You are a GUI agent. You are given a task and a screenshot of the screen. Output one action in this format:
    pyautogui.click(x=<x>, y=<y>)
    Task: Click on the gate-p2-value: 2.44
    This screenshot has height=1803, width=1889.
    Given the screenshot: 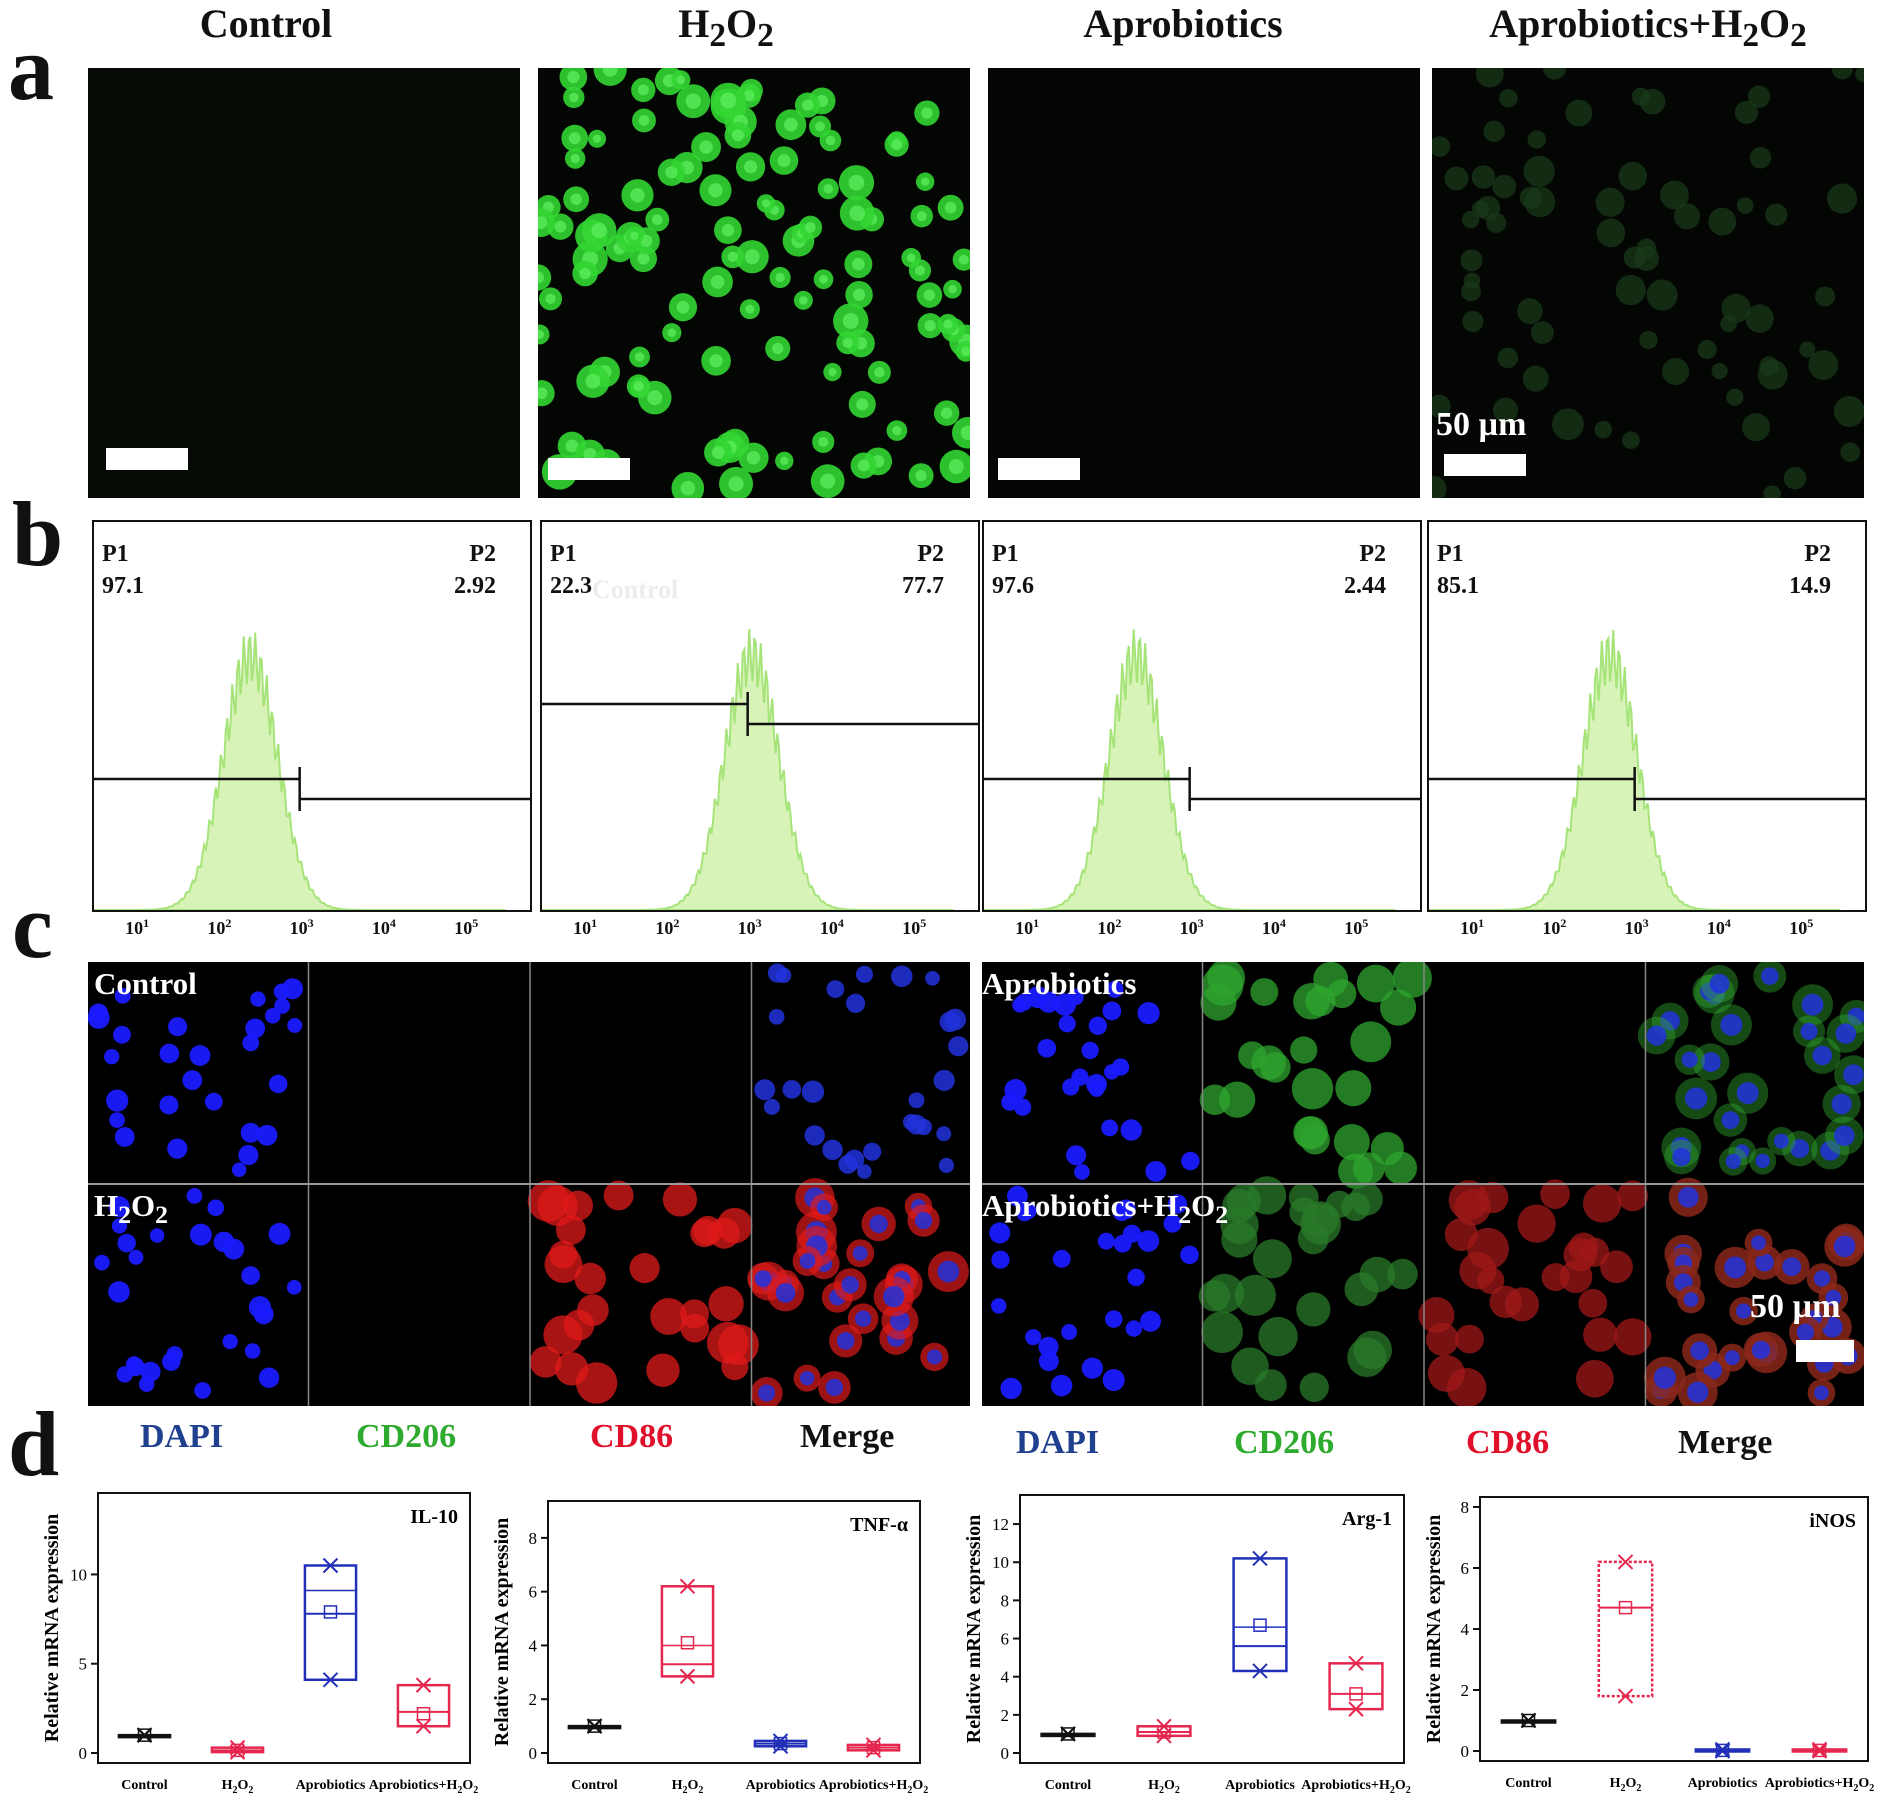 What is the action you would take?
    pyautogui.click(x=1365, y=586)
    